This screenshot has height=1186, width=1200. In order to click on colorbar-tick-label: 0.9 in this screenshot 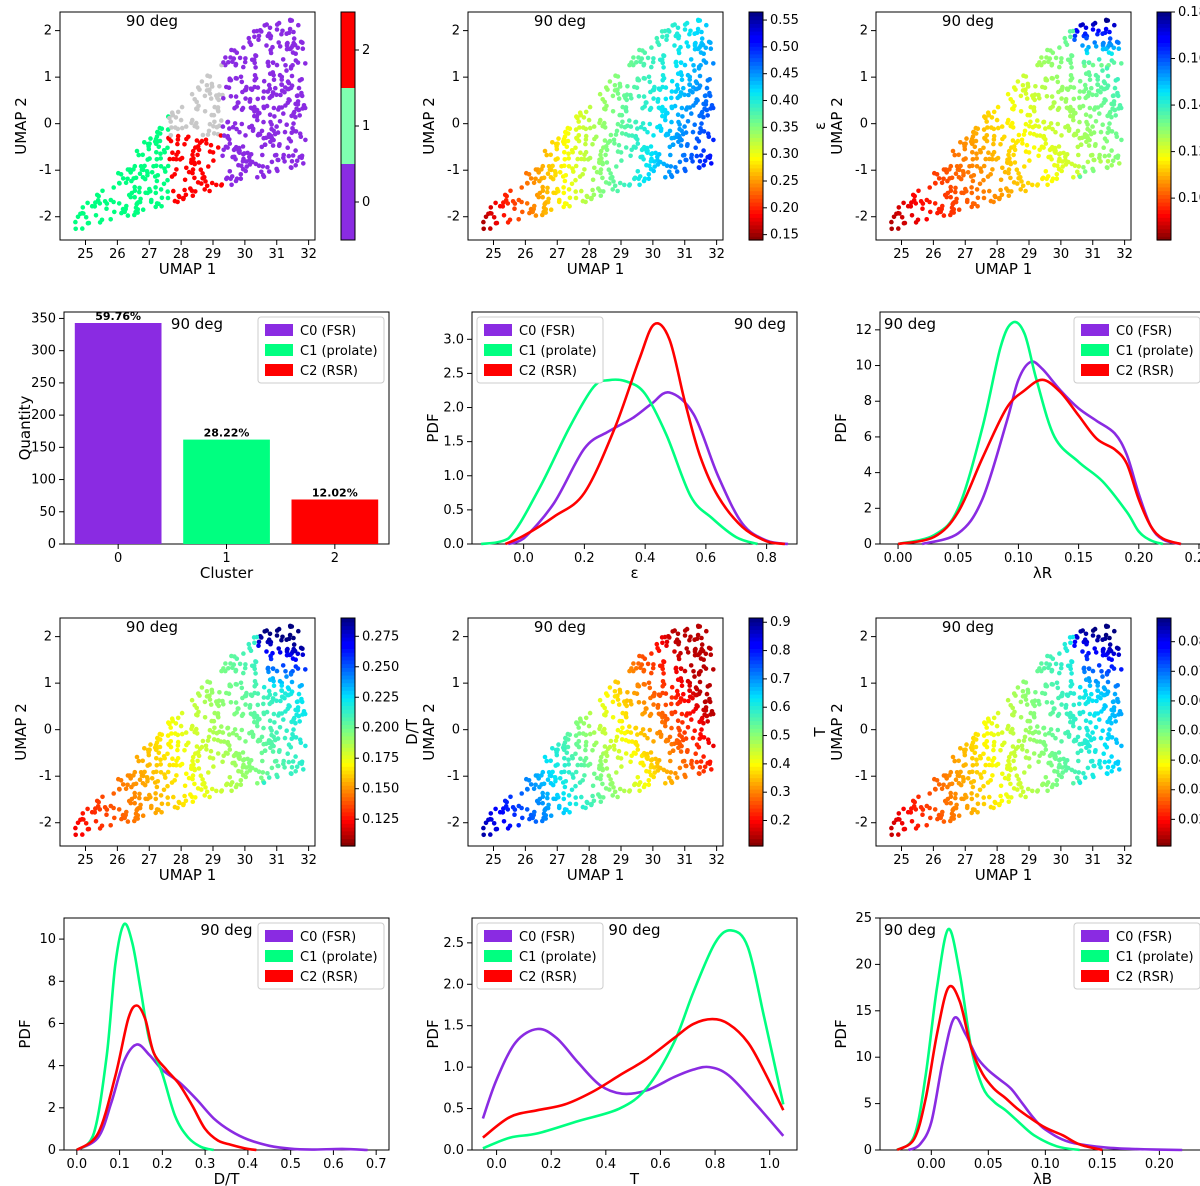, I will do `click(780, 622)`.